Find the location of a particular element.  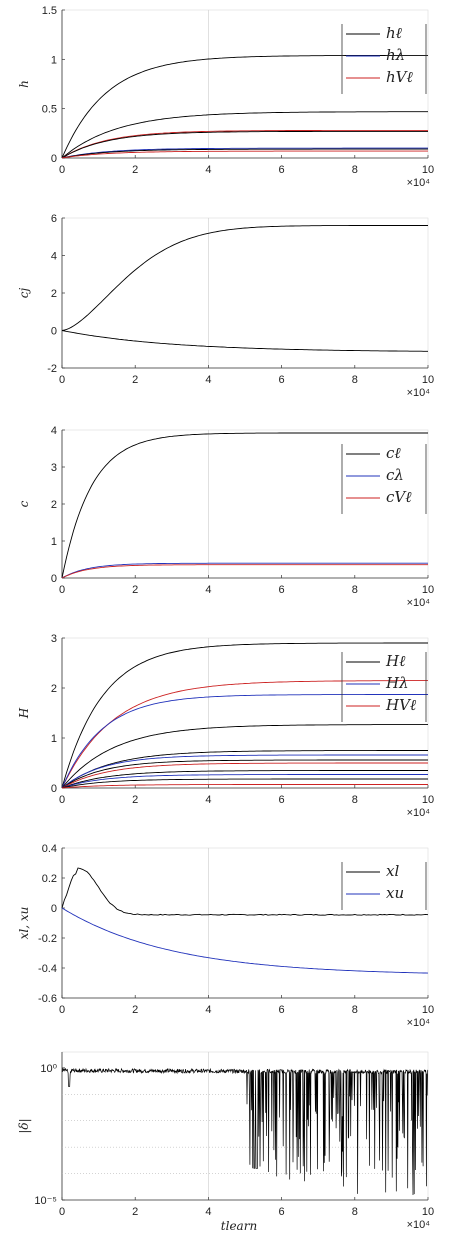

y-tick-label: -2 is located at coordinates (52, 369).